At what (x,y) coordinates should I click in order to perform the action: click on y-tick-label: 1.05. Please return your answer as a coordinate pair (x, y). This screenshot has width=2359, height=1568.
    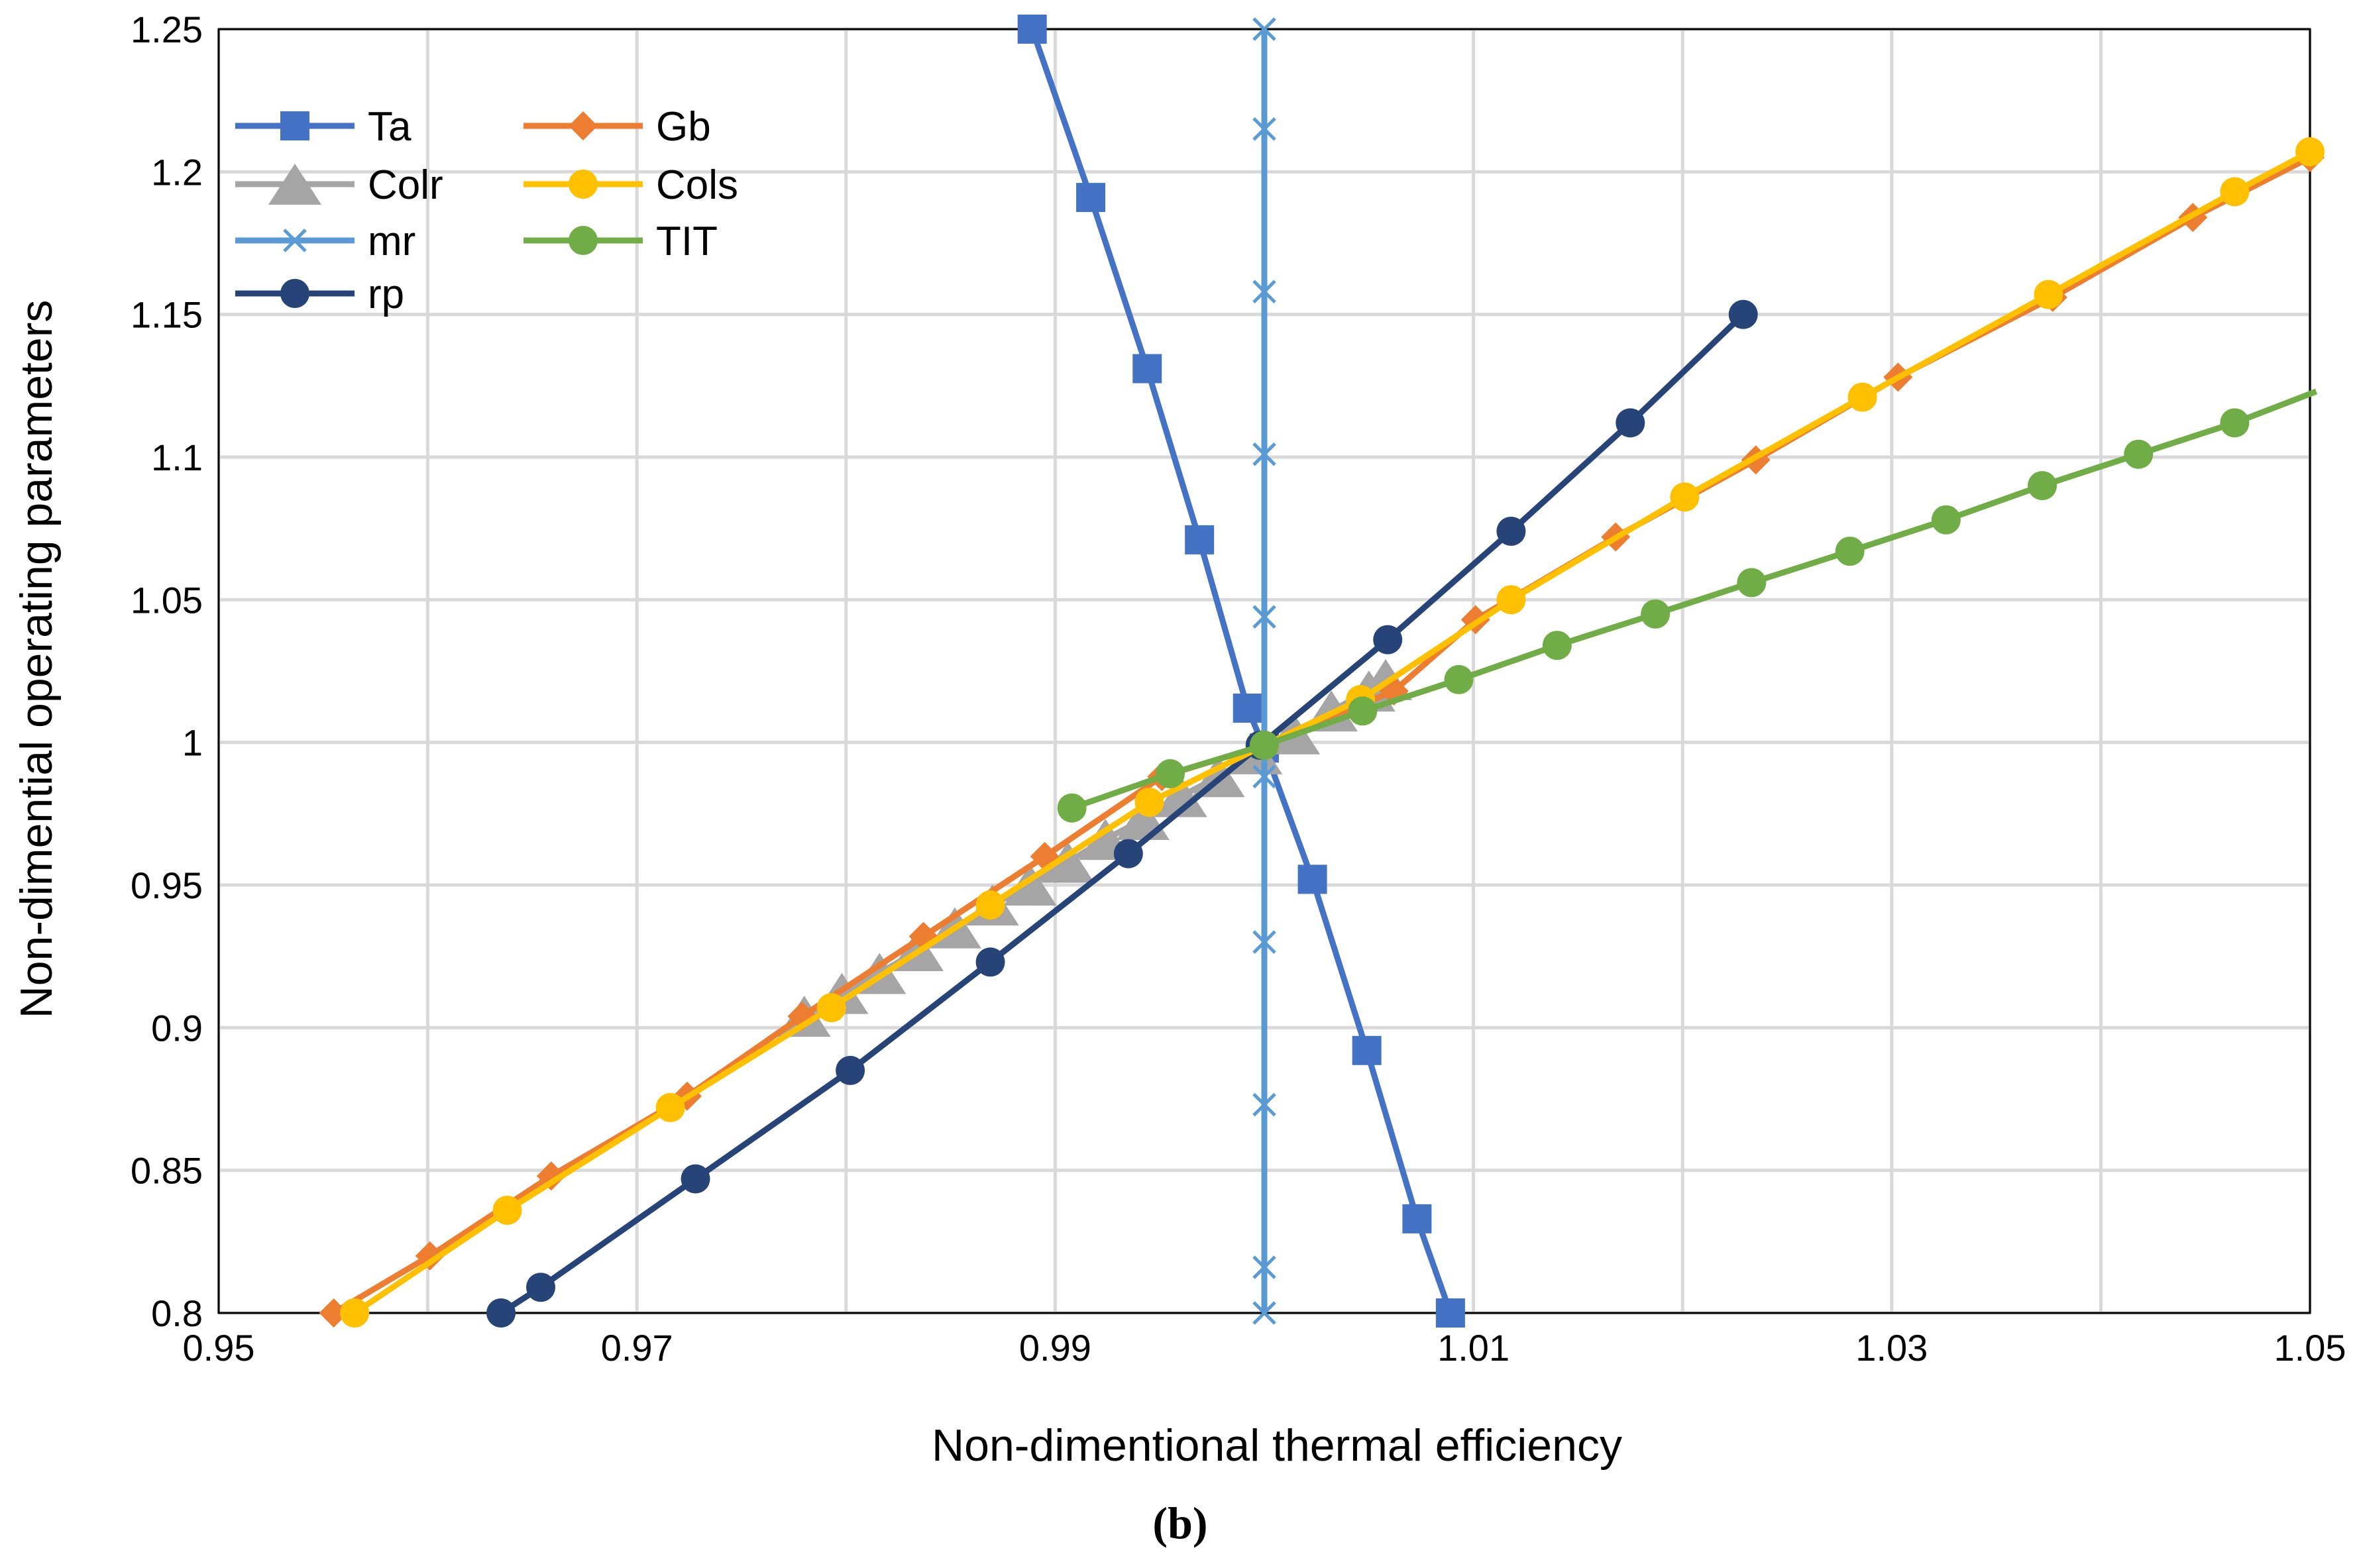
    Looking at the image, I should click on (167, 600).